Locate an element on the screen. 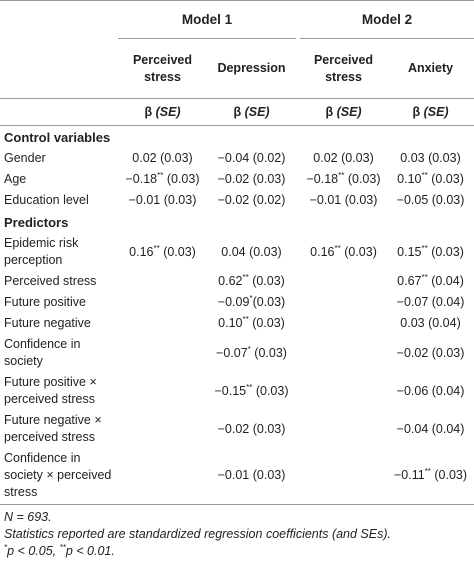 Image resolution: width=474 pixels, height=582 pixels. section-title: Control variables is located at coordinates (57, 137).